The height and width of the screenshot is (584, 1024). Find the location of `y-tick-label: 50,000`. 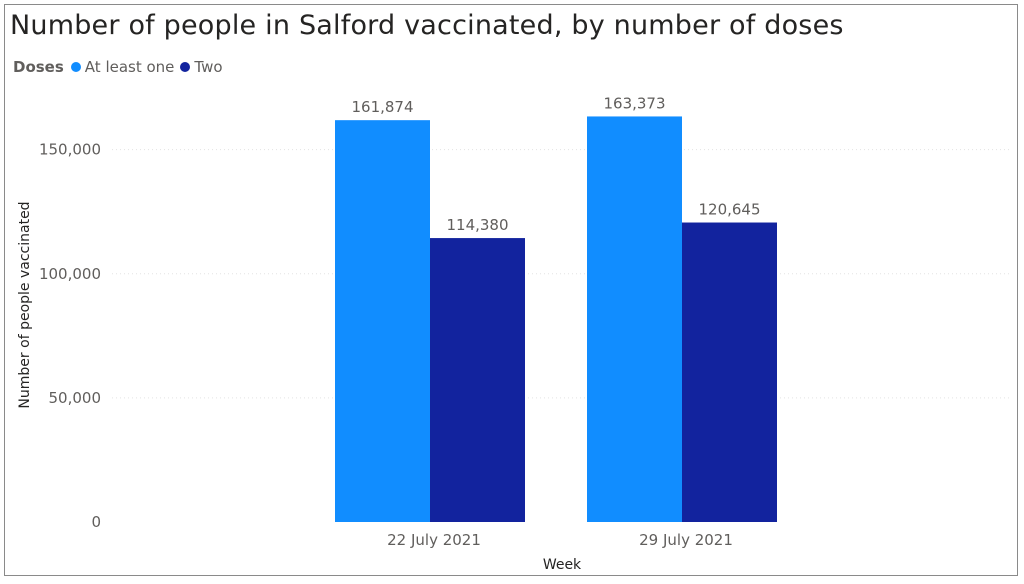

y-tick-label: 50,000 is located at coordinates (75, 398).